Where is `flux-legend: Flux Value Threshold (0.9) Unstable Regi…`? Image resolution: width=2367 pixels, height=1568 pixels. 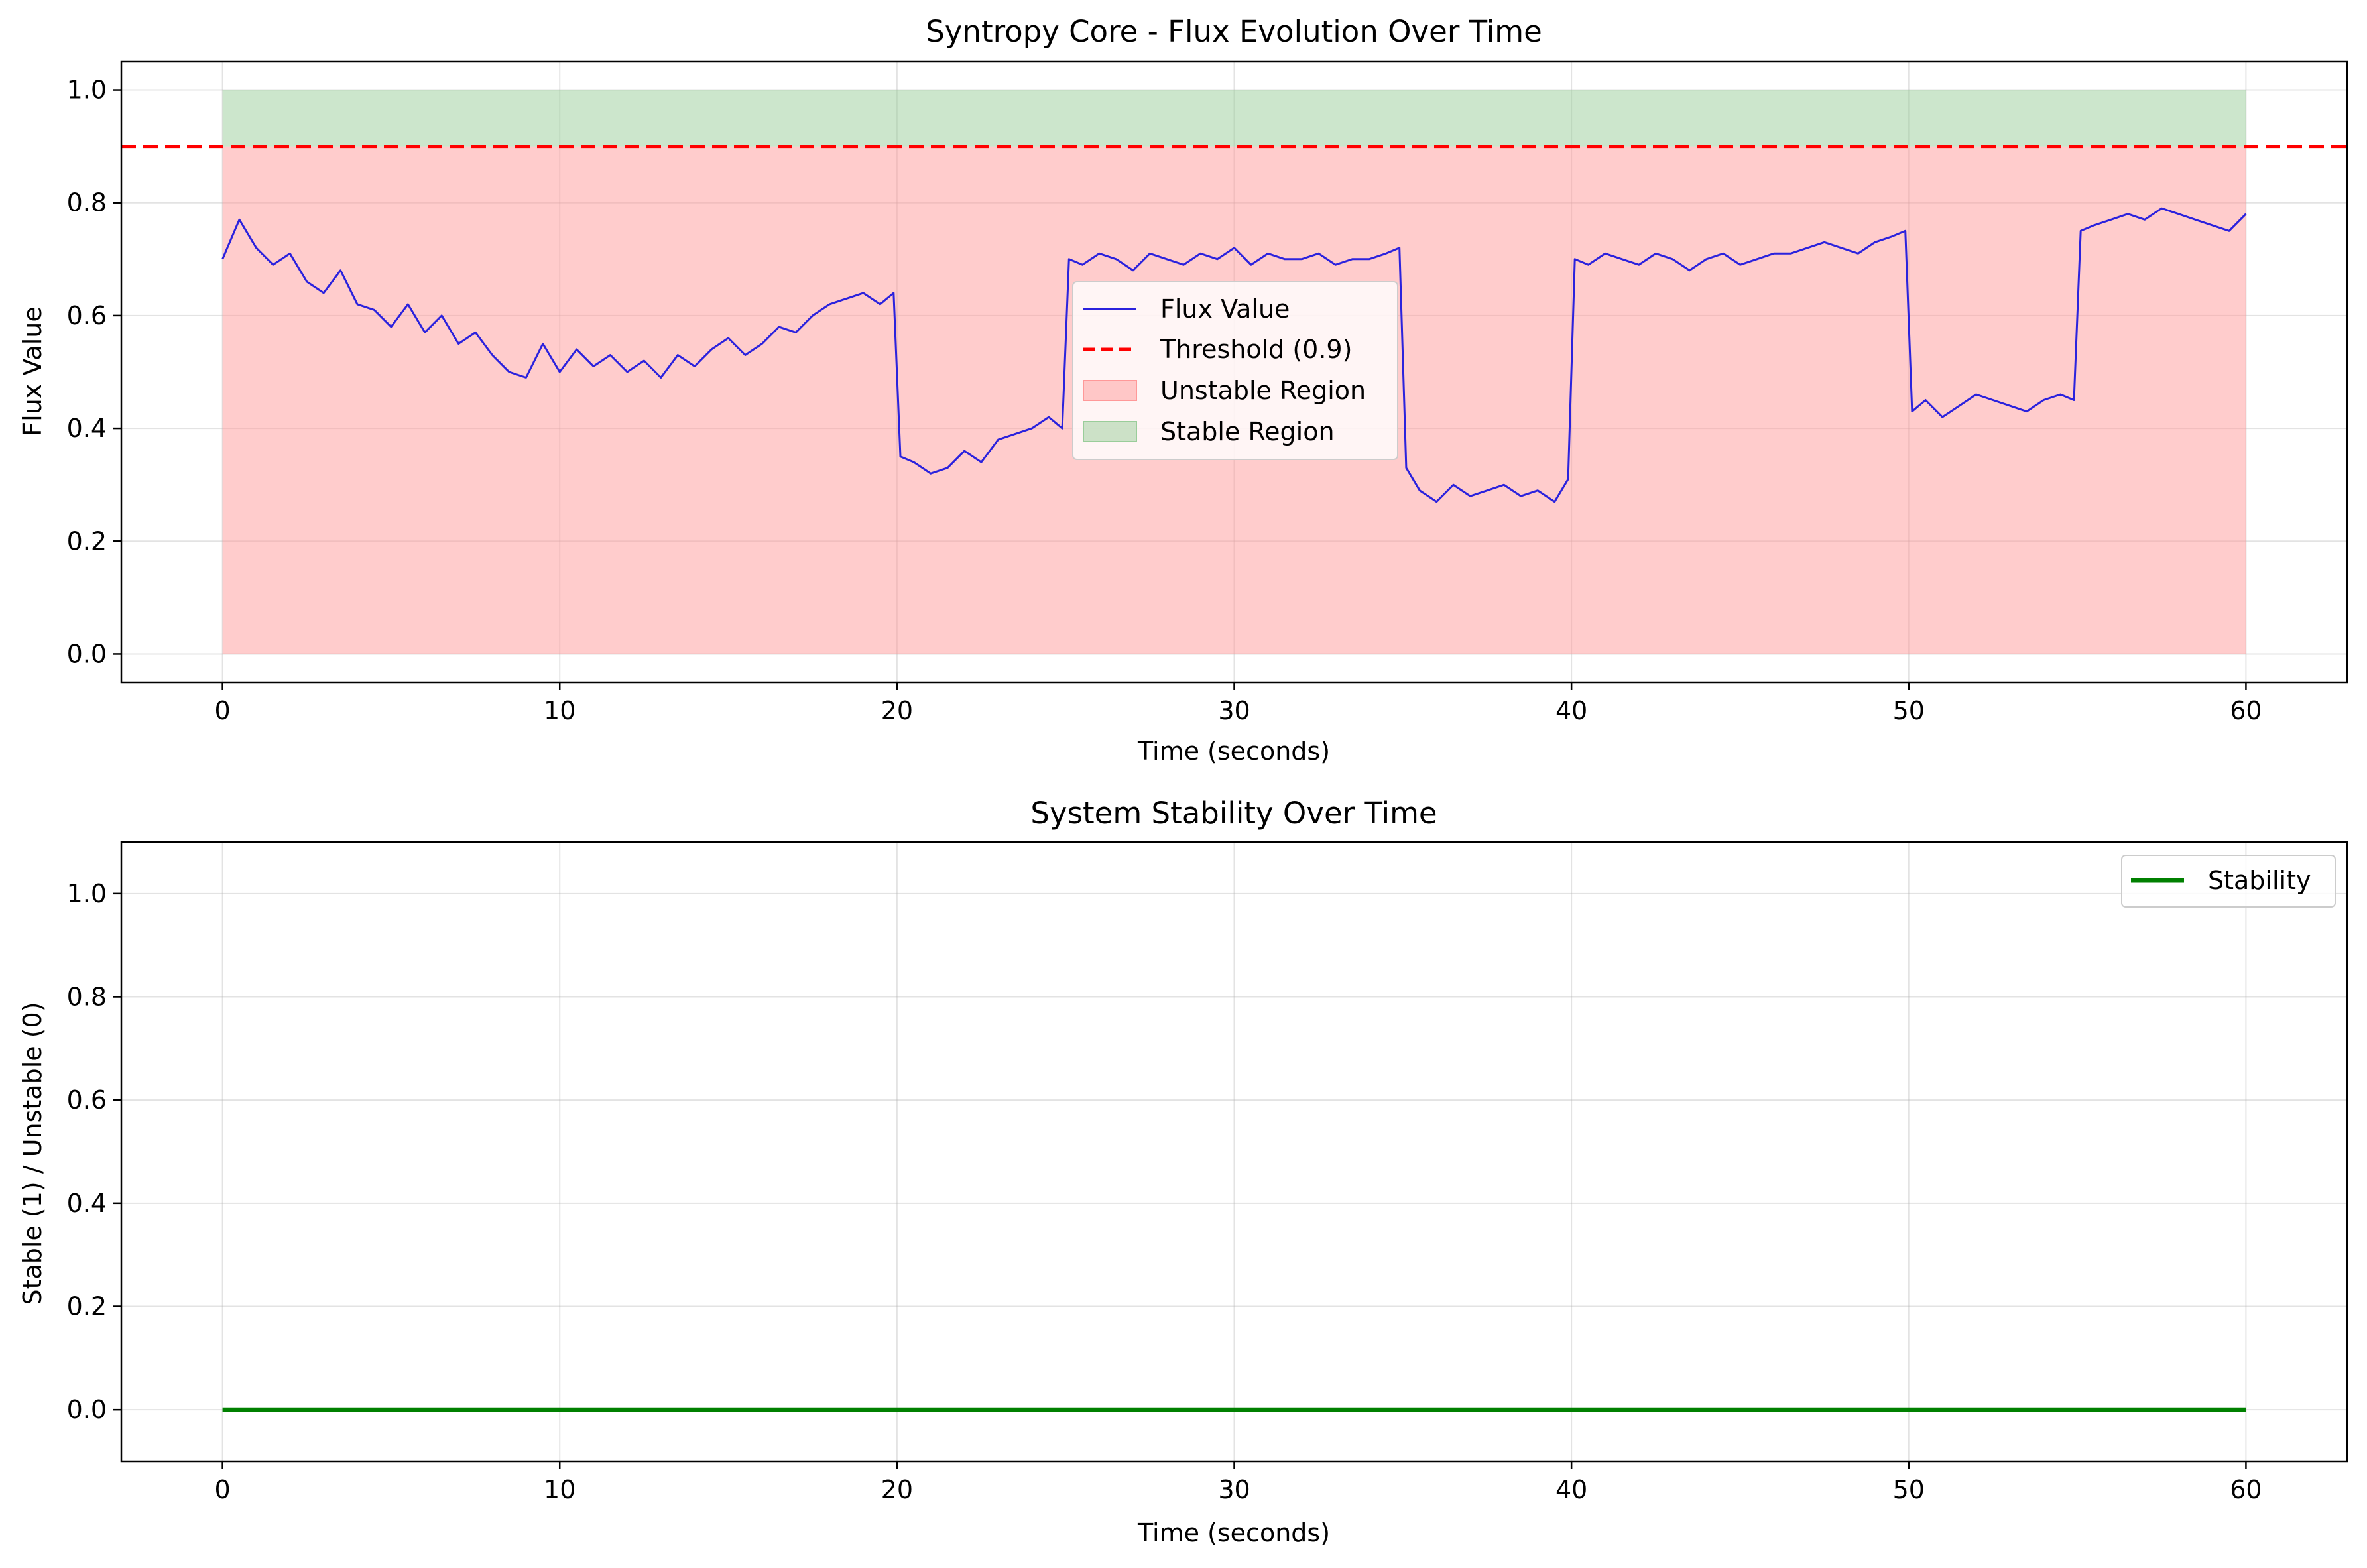
flux-legend: Flux Value Threshold (0.9) Unstable Regi… is located at coordinates (1235, 370).